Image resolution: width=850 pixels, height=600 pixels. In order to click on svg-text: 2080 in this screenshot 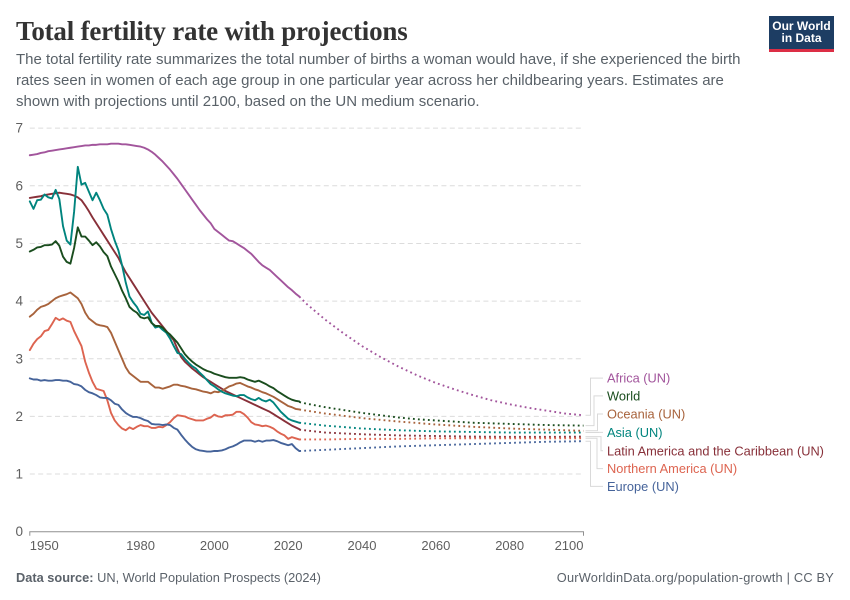, I will do `click(509, 545)`.